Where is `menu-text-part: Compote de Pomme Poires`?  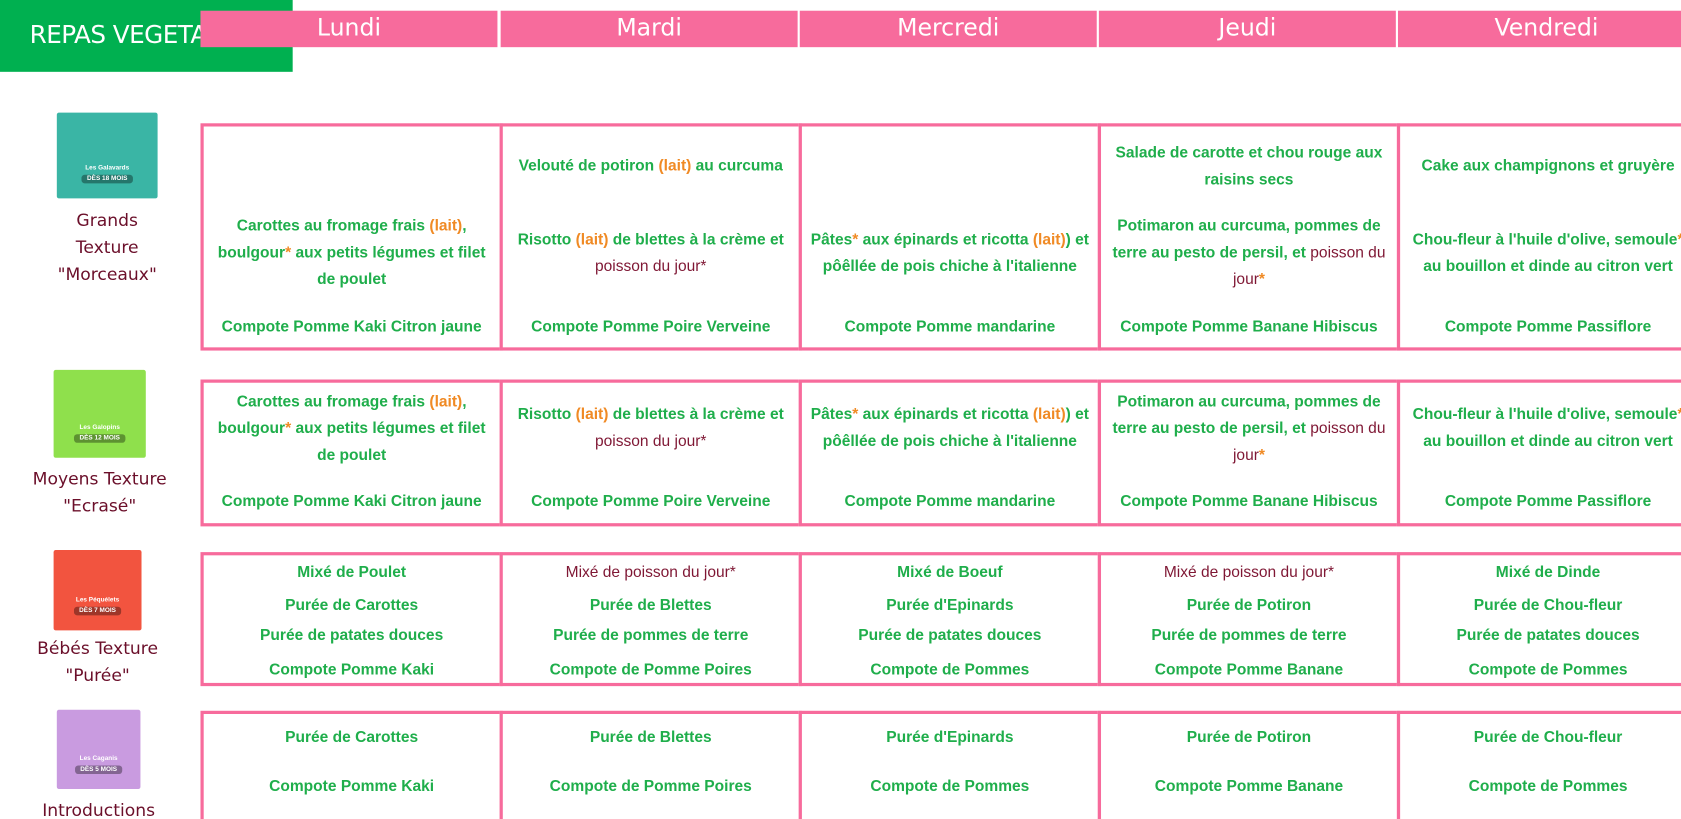
menu-text-part: Compote de Pomme Poires is located at coordinates (650, 669).